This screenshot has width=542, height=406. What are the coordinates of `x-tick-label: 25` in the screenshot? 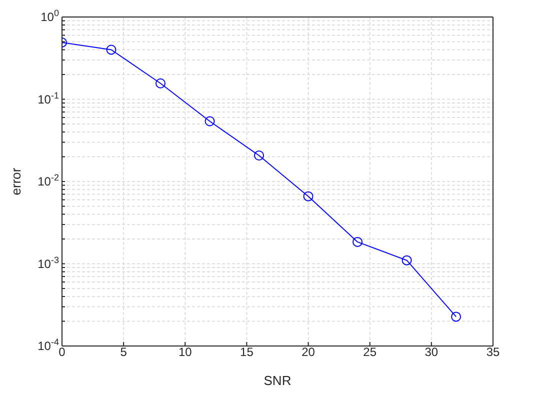 It's located at (370, 352).